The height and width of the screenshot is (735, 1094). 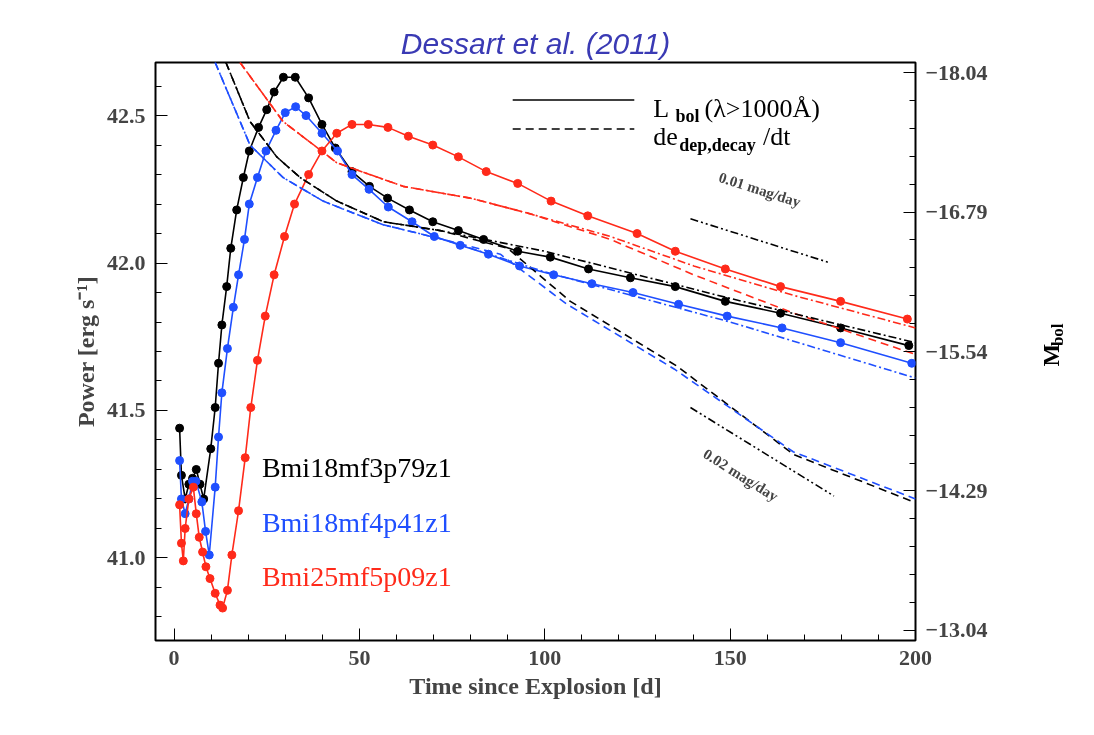 I want to click on x-tick-label: 50, so click(x=359, y=657).